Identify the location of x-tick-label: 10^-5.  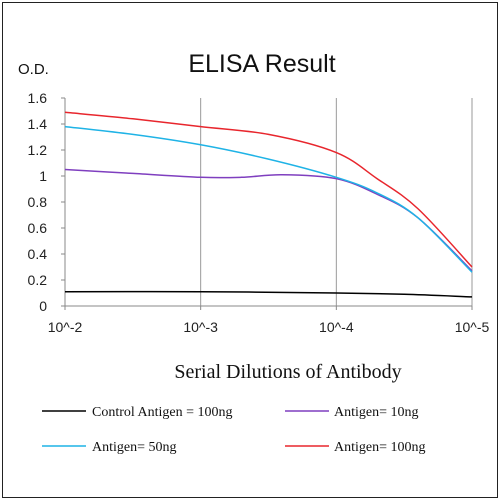
(472, 327).